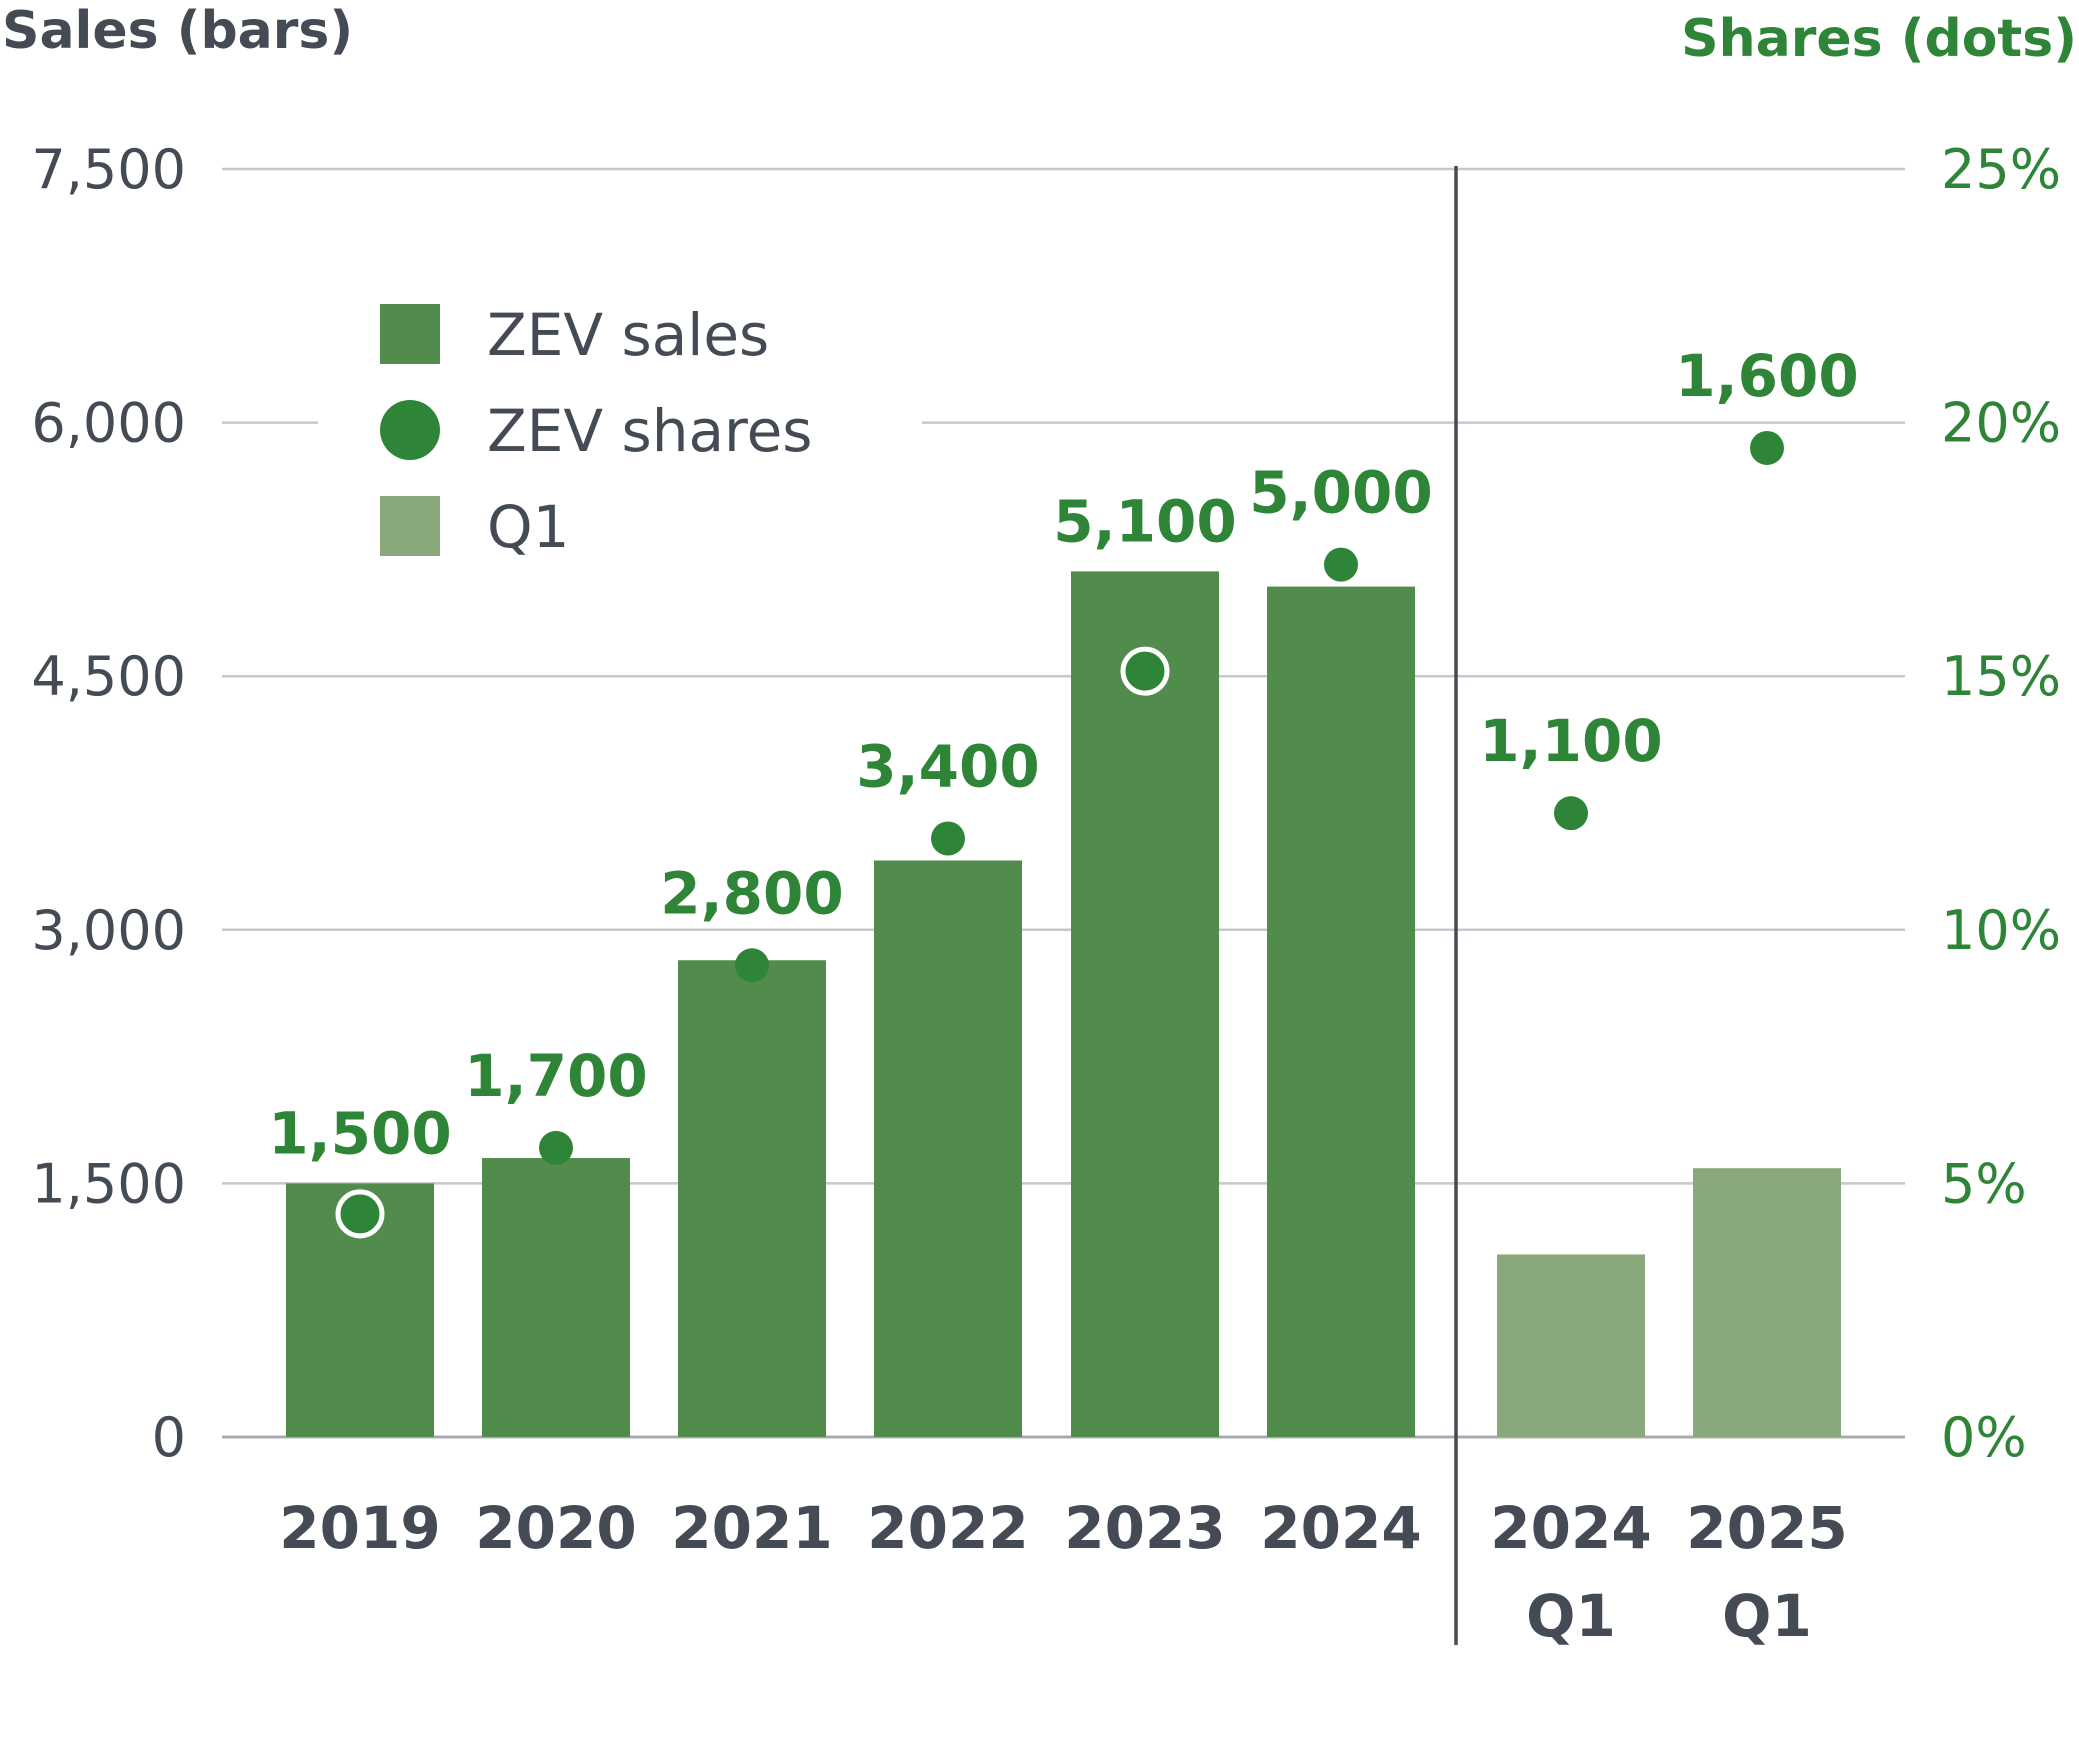 The height and width of the screenshot is (1740, 2079). What do you see at coordinates (108, 676) in the screenshot?
I see `left-tick-label: 4,500` at bounding box center [108, 676].